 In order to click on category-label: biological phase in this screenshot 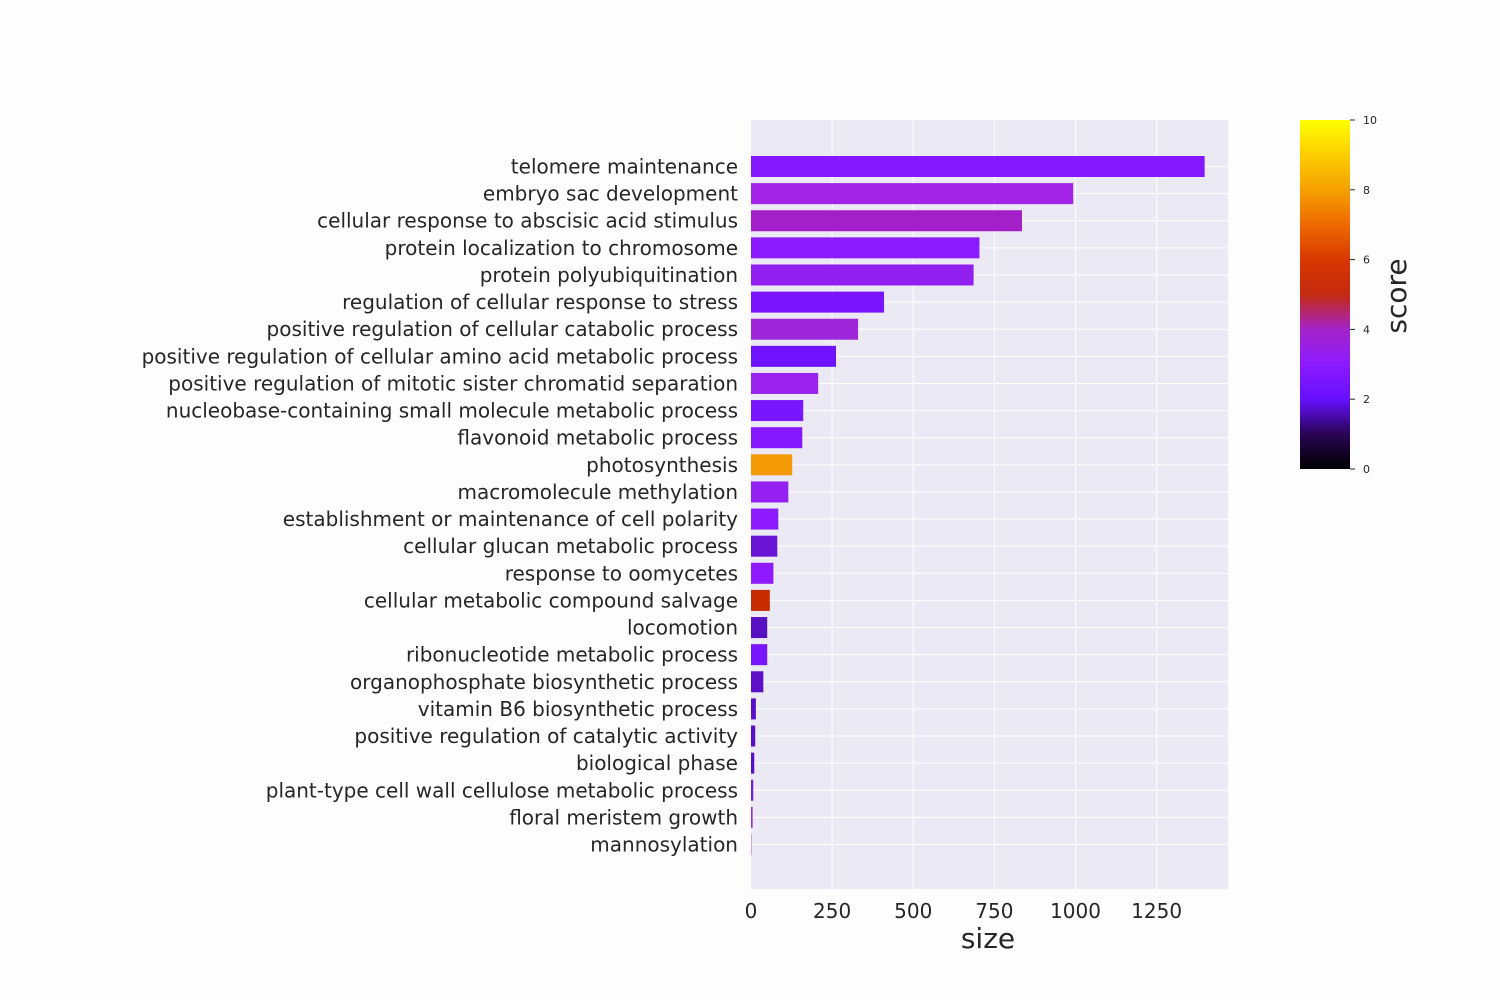, I will do `click(657, 763)`.